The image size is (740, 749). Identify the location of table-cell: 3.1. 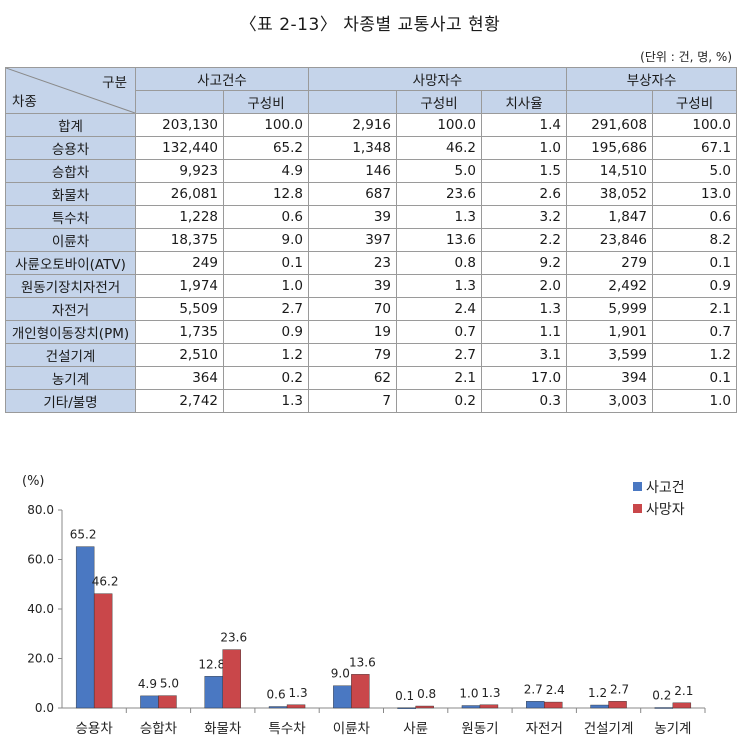
(524, 355).